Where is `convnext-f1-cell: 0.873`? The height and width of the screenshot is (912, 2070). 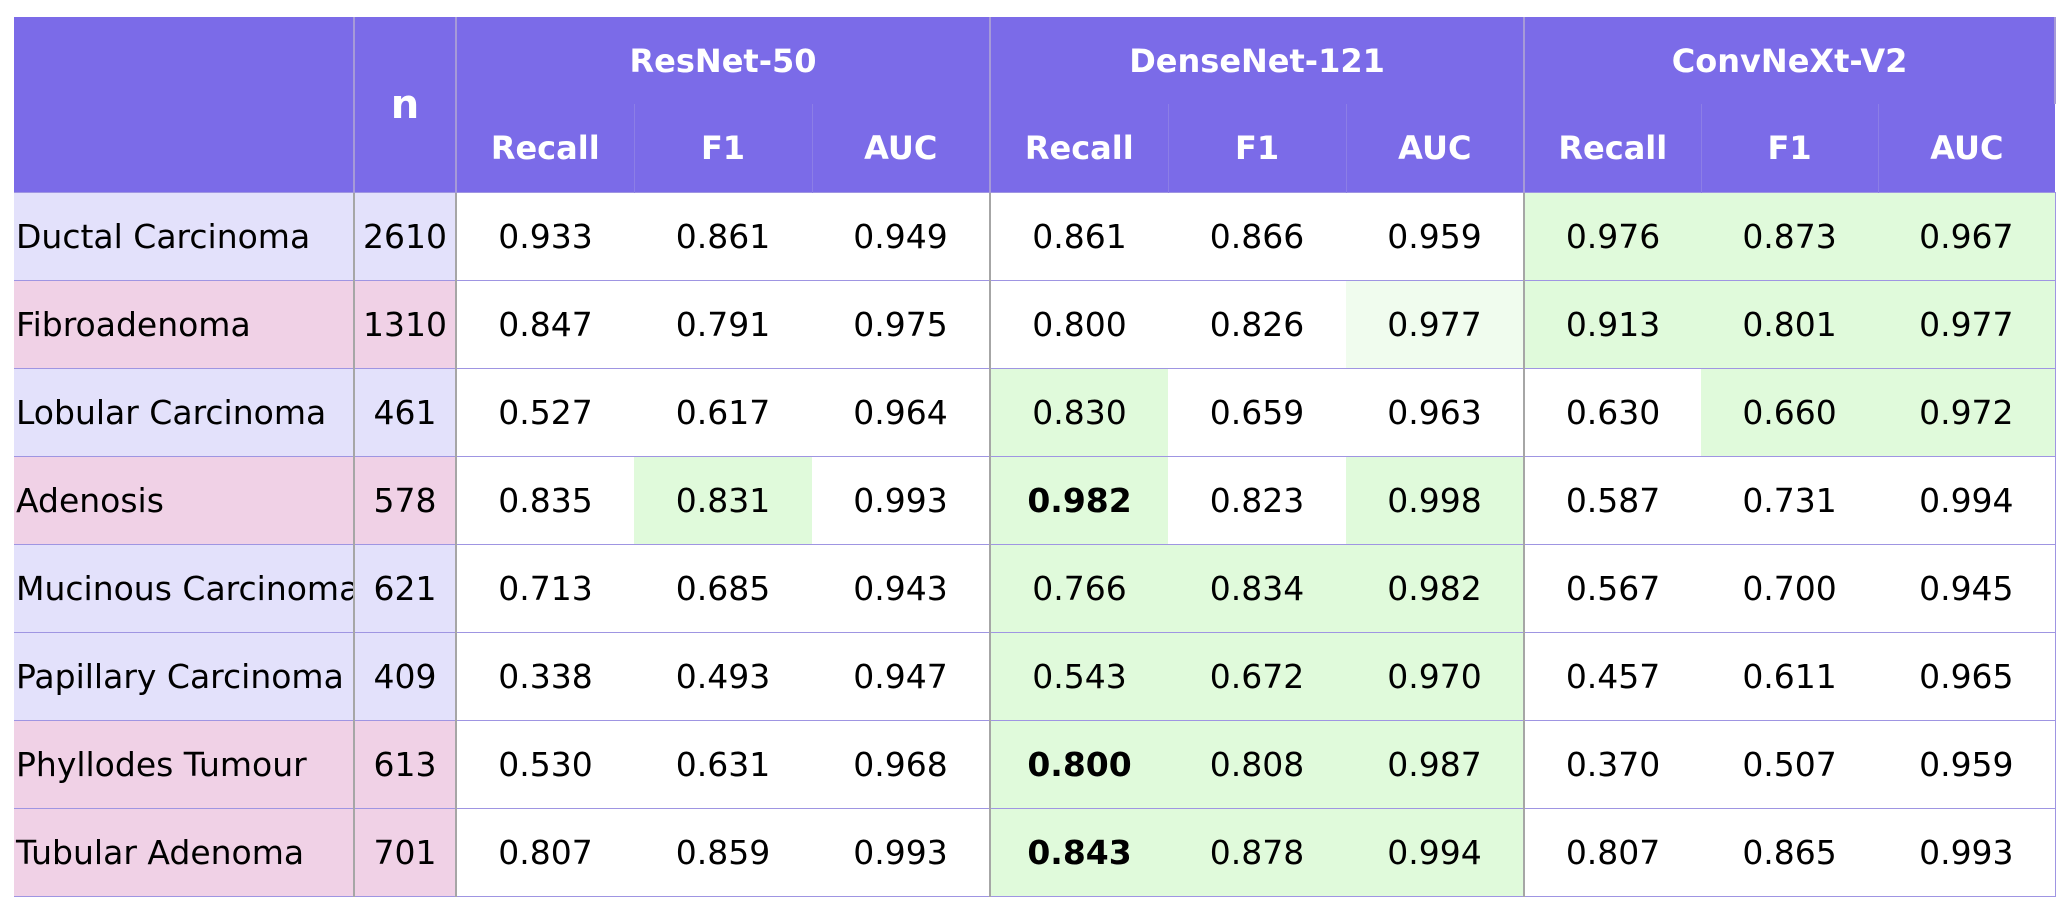
convnext-f1-cell: 0.873 is located at coordinates (1790, 236).